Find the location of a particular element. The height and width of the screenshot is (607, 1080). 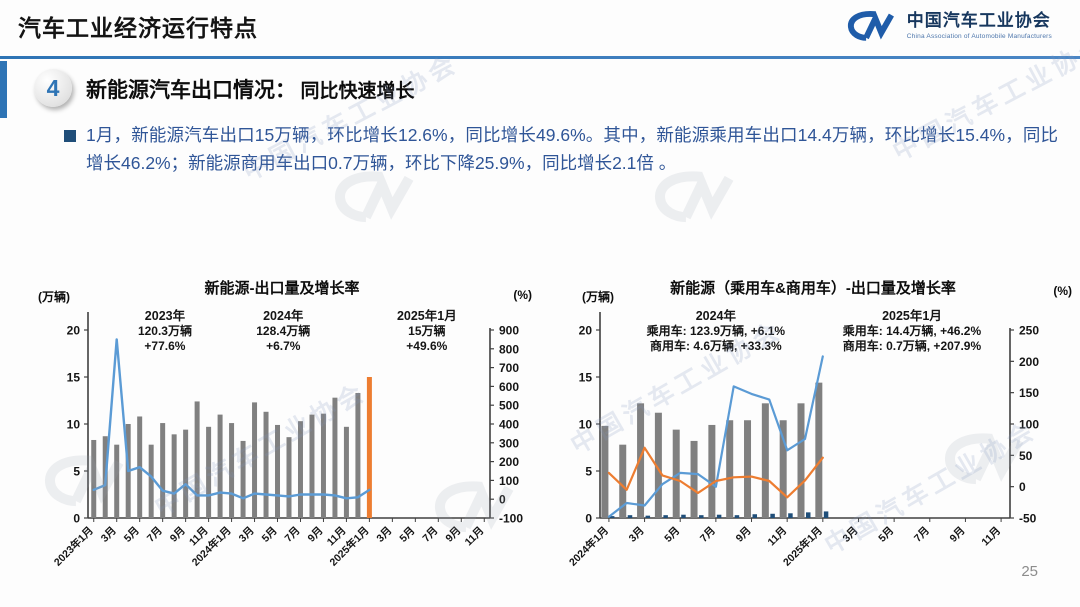

svg-text: 500 is located at coordinates (509, 406).